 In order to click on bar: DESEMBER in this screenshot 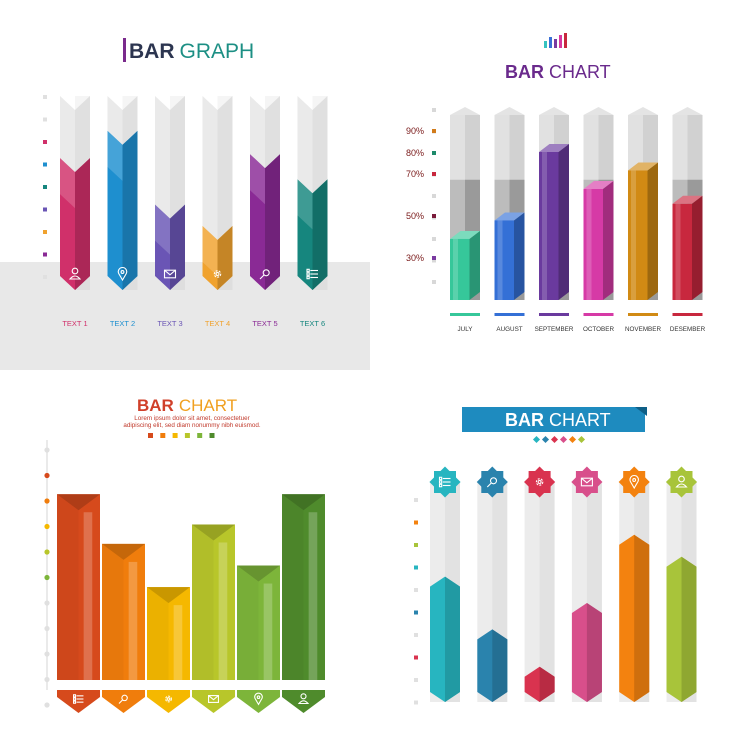, I will do `click(688, 220)`.